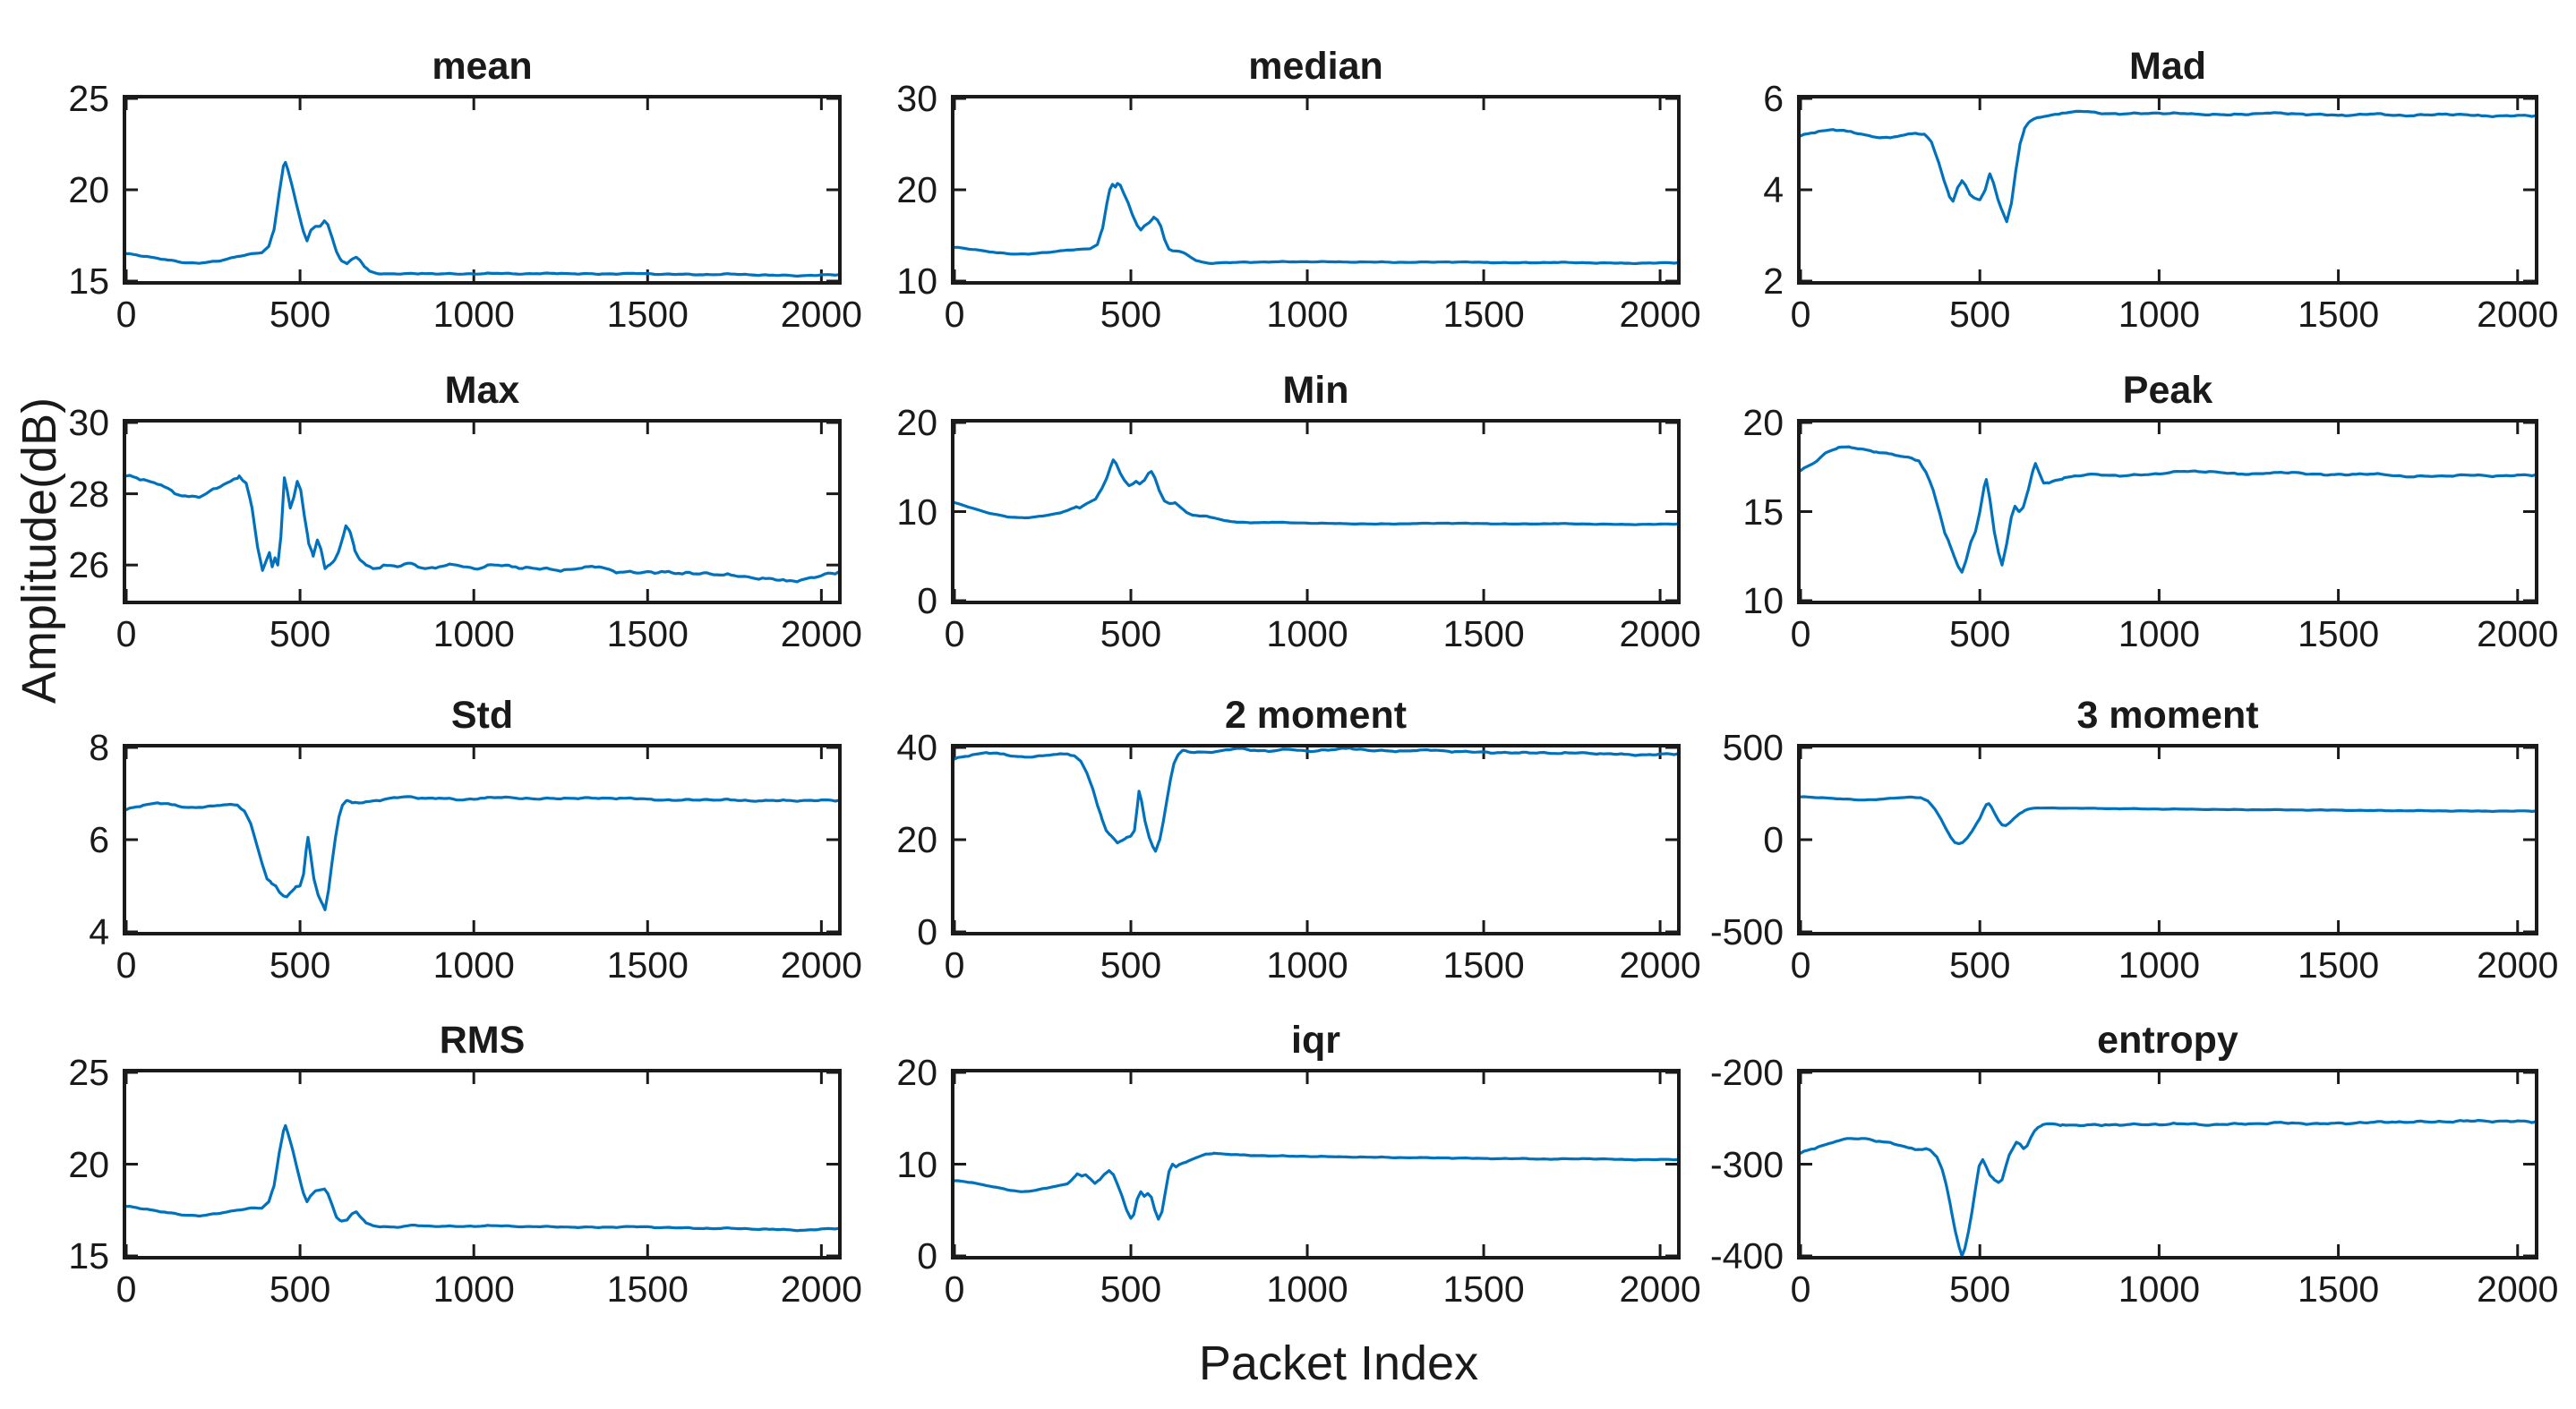 The width and height of the screenshot is (2576, 1409). Describe the element at coordinates (1316, 716) in the screenshot. I see `subplot-title-2-moment: 2 moment` at that location.